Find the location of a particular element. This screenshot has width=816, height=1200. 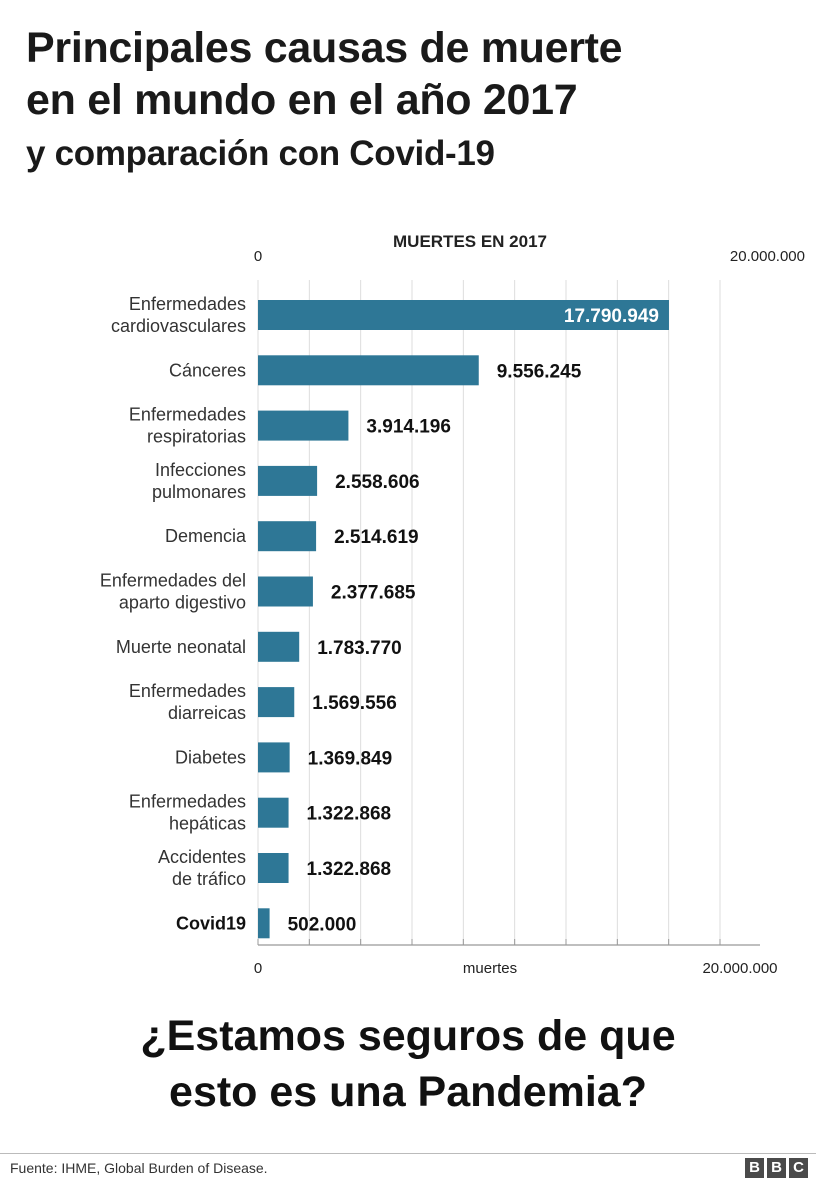

category-label: Diabetes is located at coordinates (210, 757).